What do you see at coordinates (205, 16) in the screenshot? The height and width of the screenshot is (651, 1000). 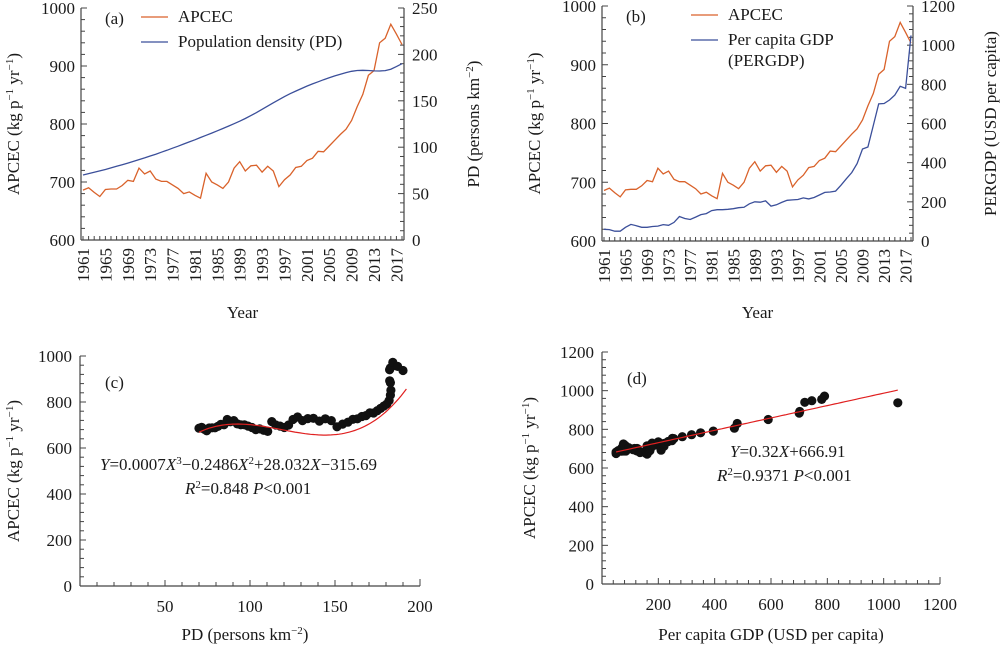 I see `legend-label: APCEC` at bounding box center [205, 16].